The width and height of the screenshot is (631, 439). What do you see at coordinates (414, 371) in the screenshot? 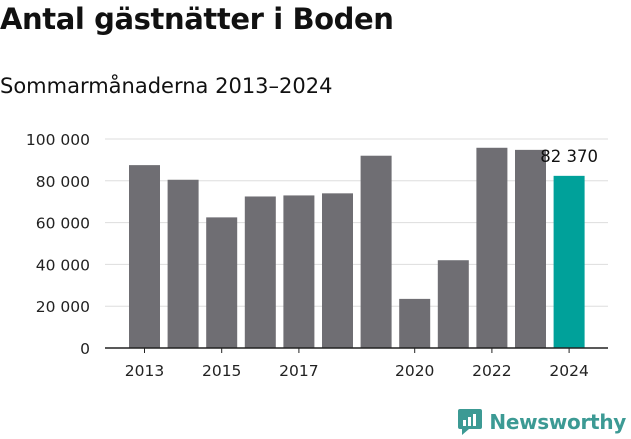
I see `x-tick-label: 2020` at bounding box center [414, 371].